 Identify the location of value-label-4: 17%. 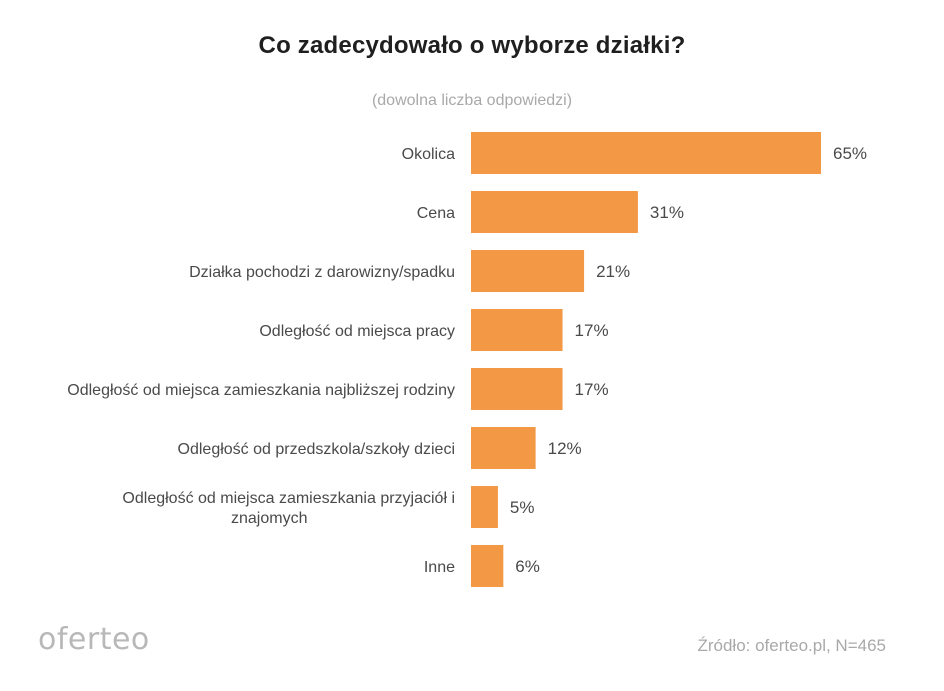
(592, 389).